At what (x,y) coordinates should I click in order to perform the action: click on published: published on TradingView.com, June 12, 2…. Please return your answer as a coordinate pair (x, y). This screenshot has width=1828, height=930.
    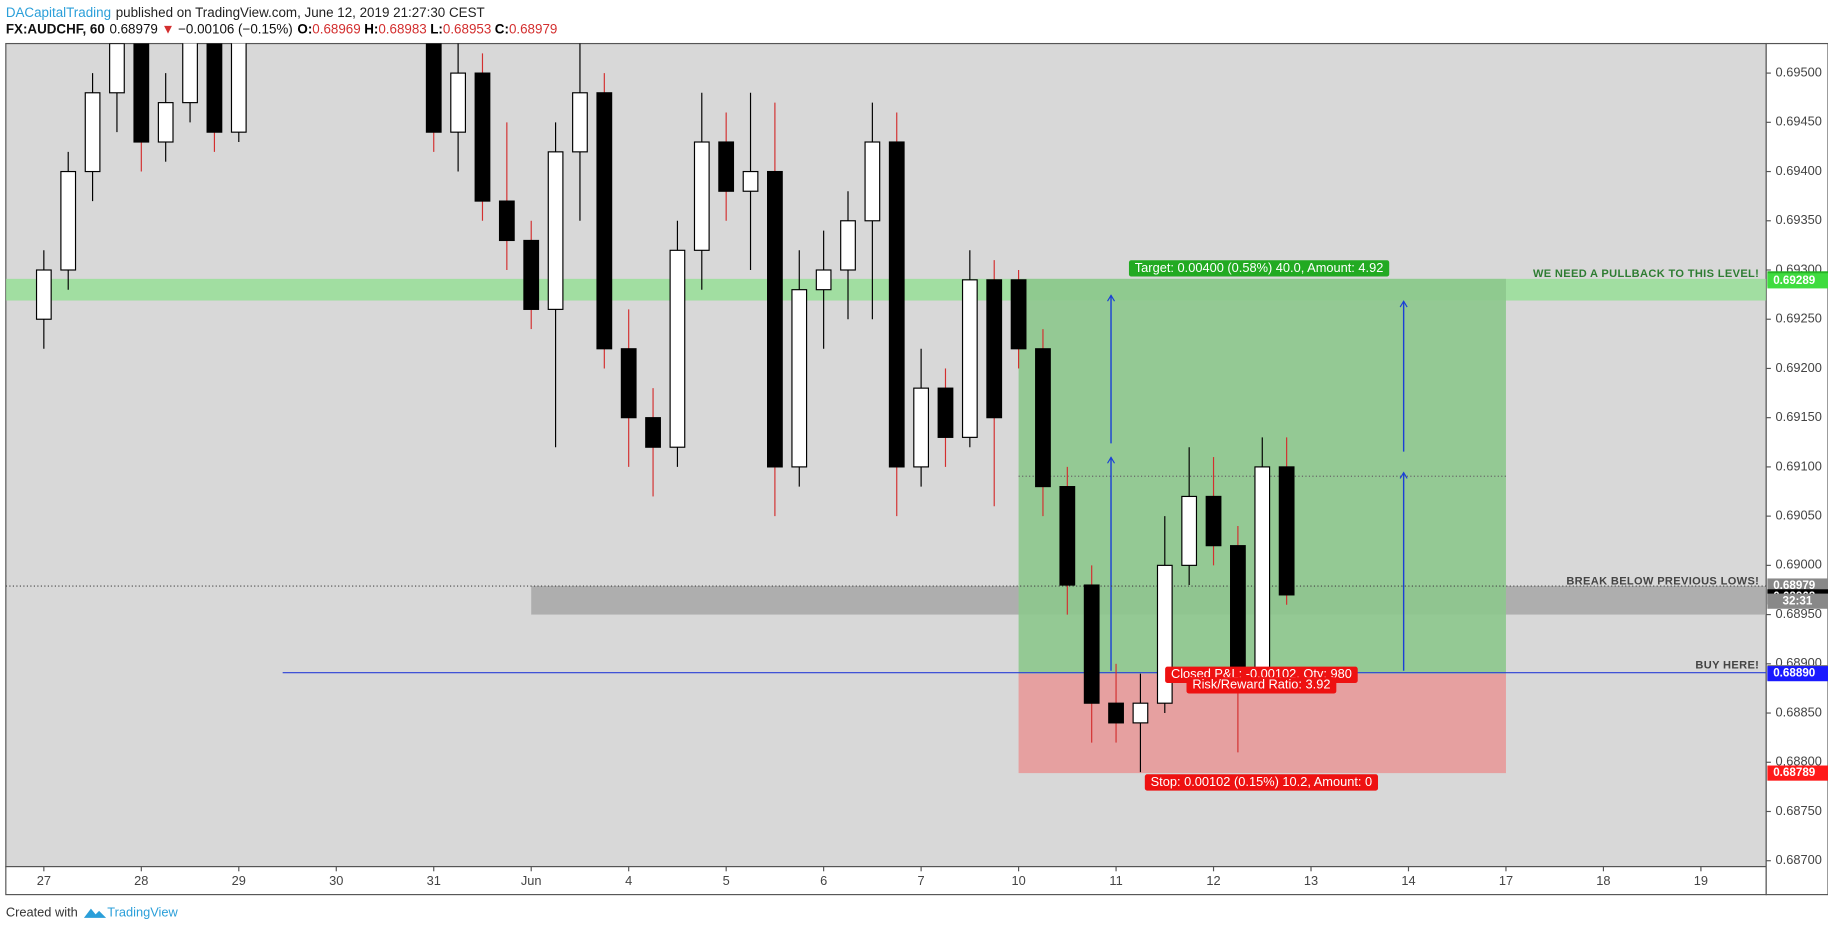
    Looking at the image, I should click on (300, 12).